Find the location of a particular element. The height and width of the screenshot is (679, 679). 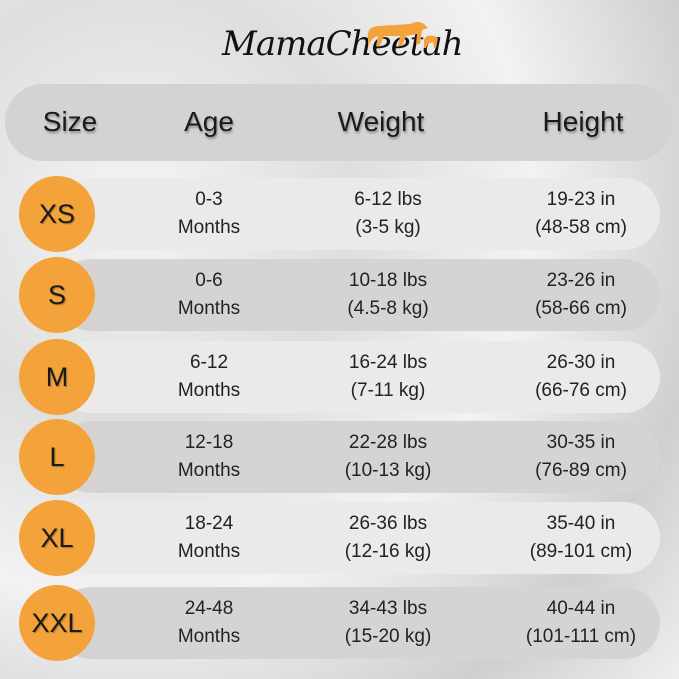

height-cell: 23-26 in (58-66 cm) is located at coordinates (581, 295).